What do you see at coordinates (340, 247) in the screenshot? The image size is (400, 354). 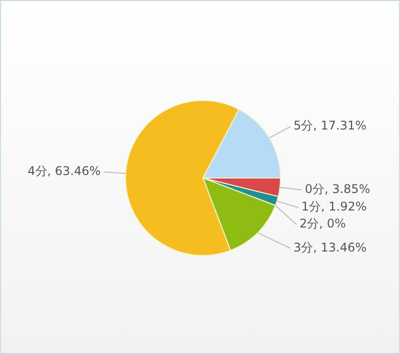 I see `data-label: , 13.46%` at bounding box center [340, 247].